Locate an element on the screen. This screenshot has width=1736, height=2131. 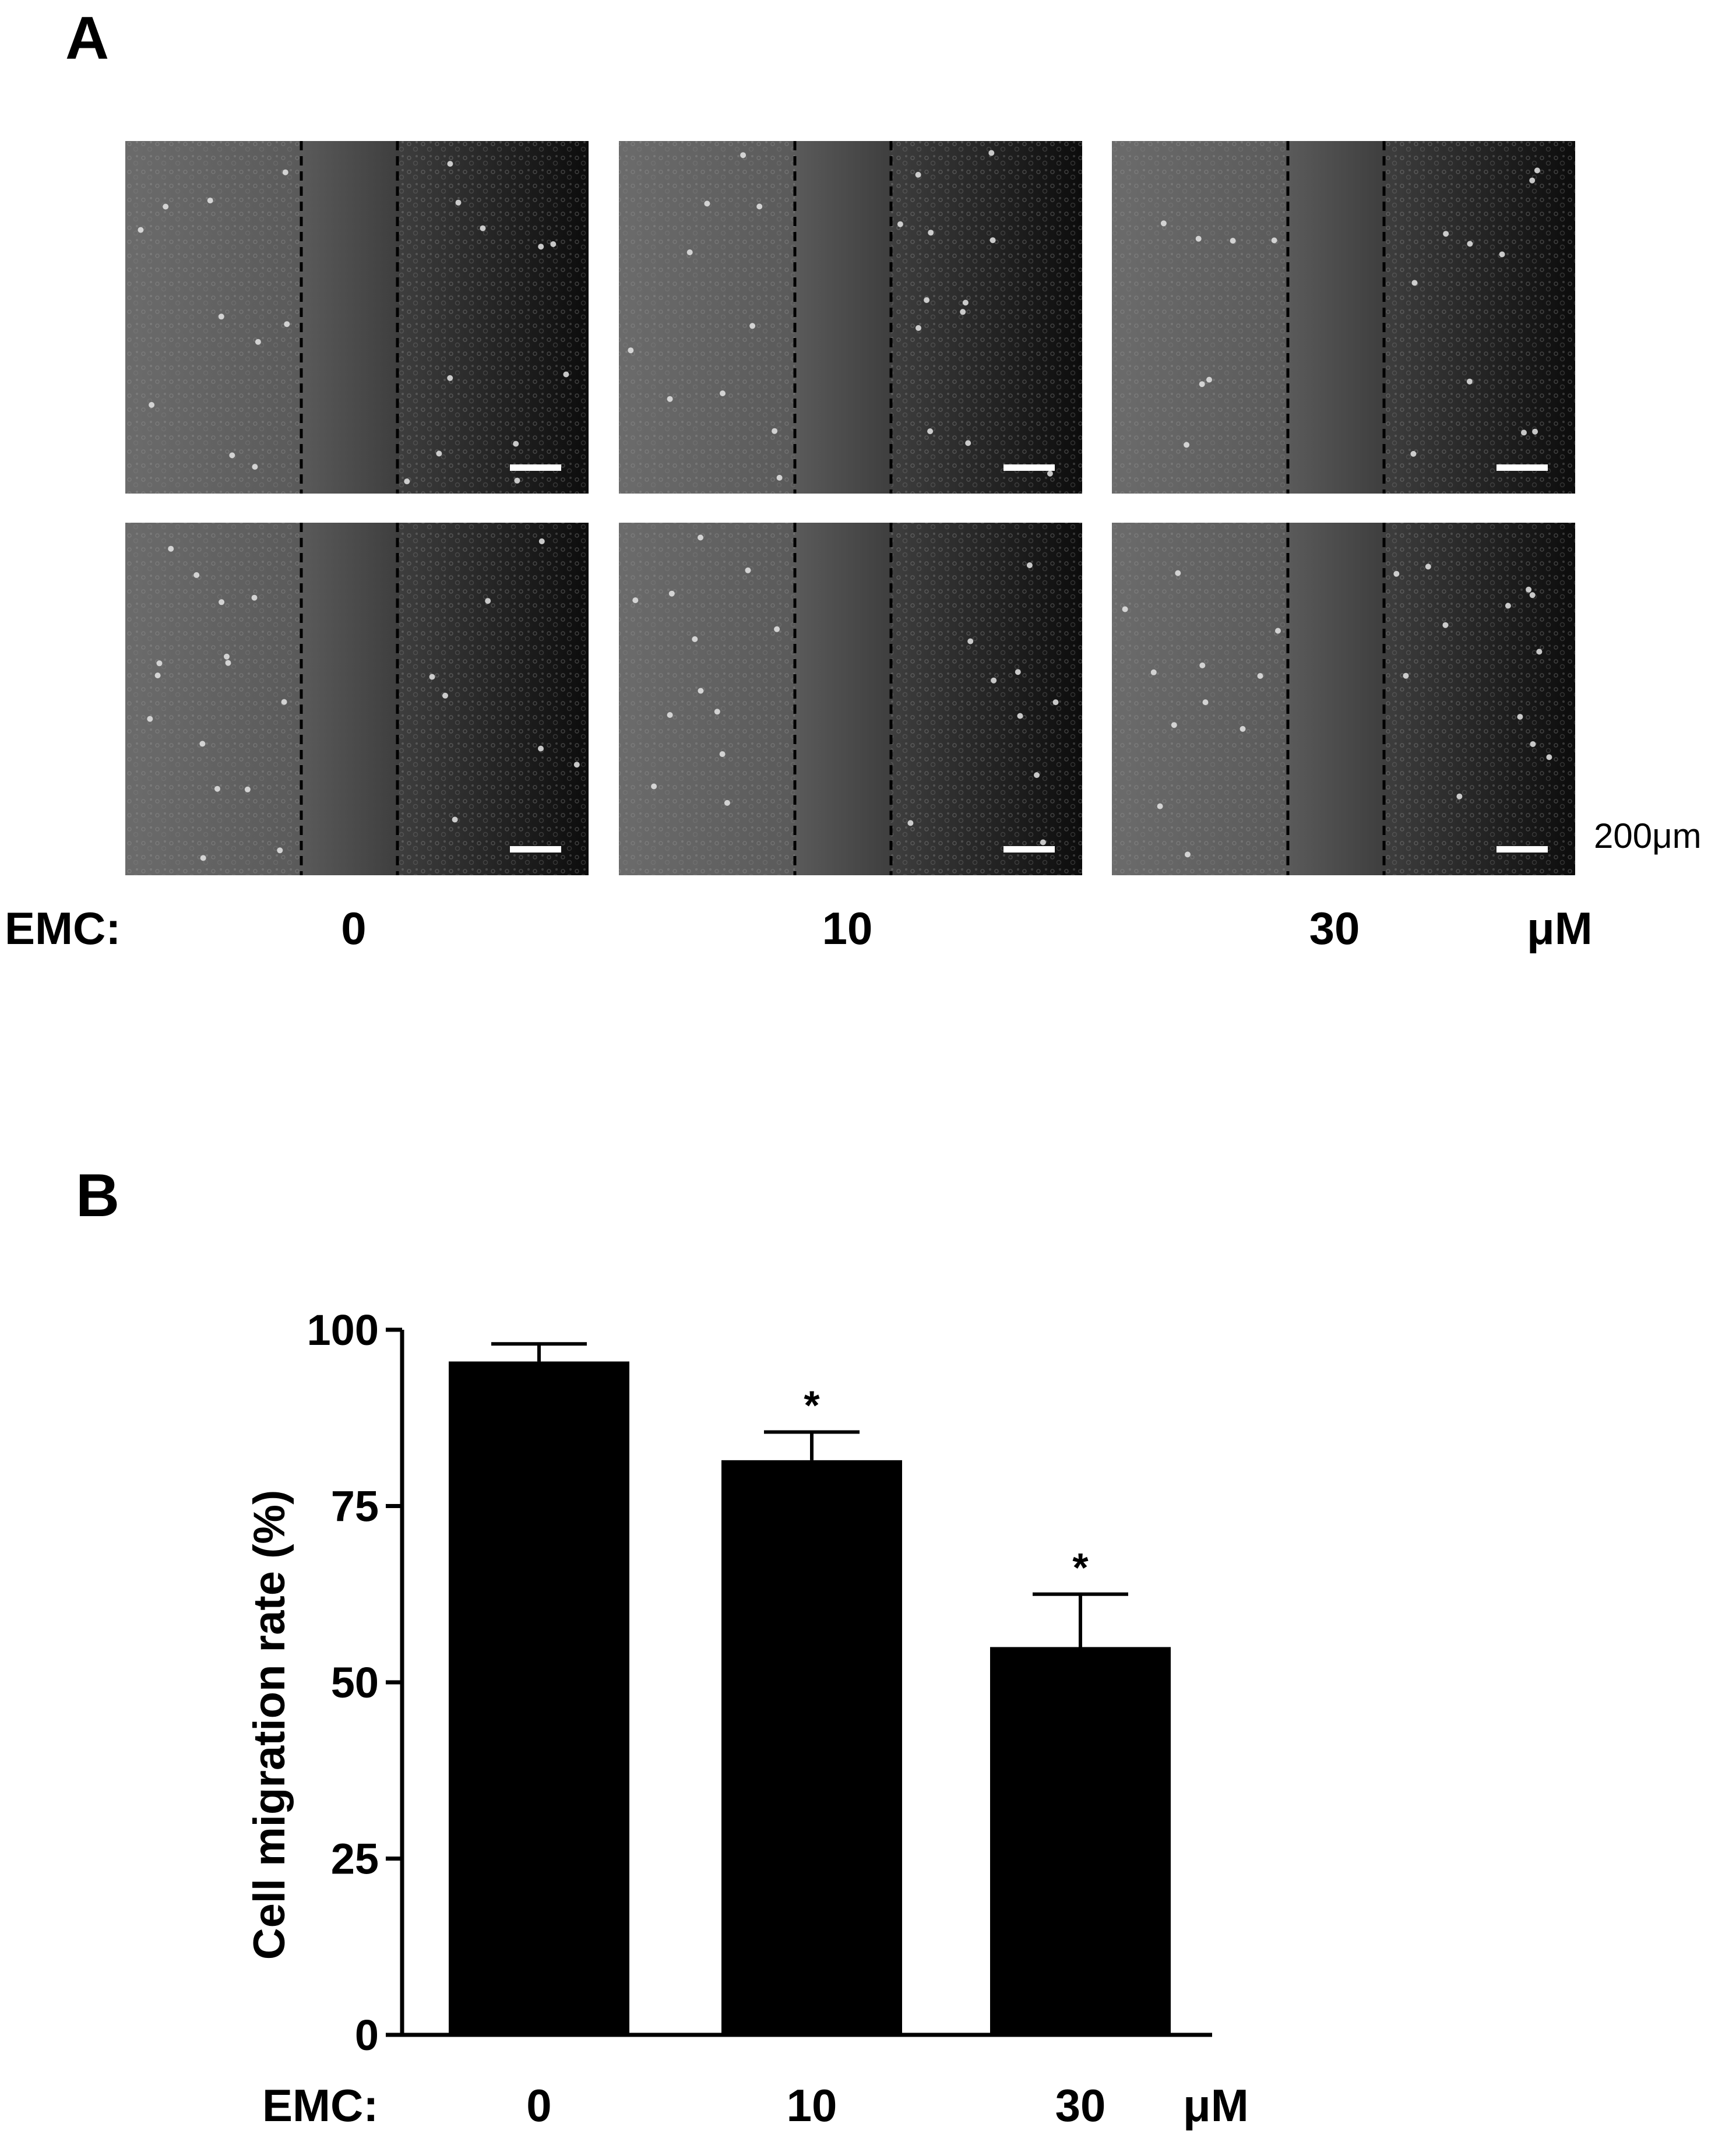
y-tick-label: 75 is located at coordinates (355, 1506).